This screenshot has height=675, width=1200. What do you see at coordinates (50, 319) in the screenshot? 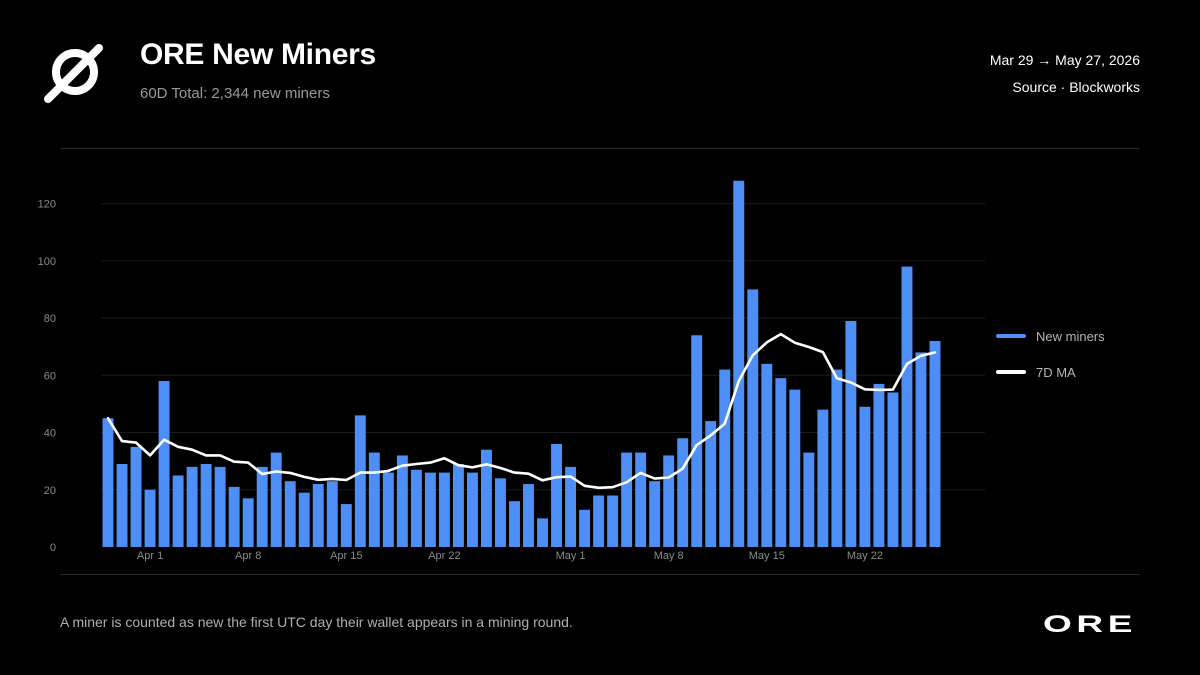
I see `y-tick-label: 80` at bounding box center [50, 319].